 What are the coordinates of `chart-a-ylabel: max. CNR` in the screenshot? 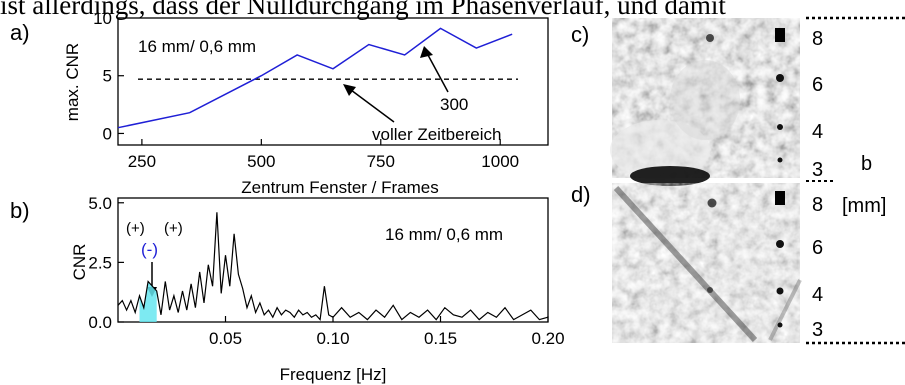 It's located at (72, 82).